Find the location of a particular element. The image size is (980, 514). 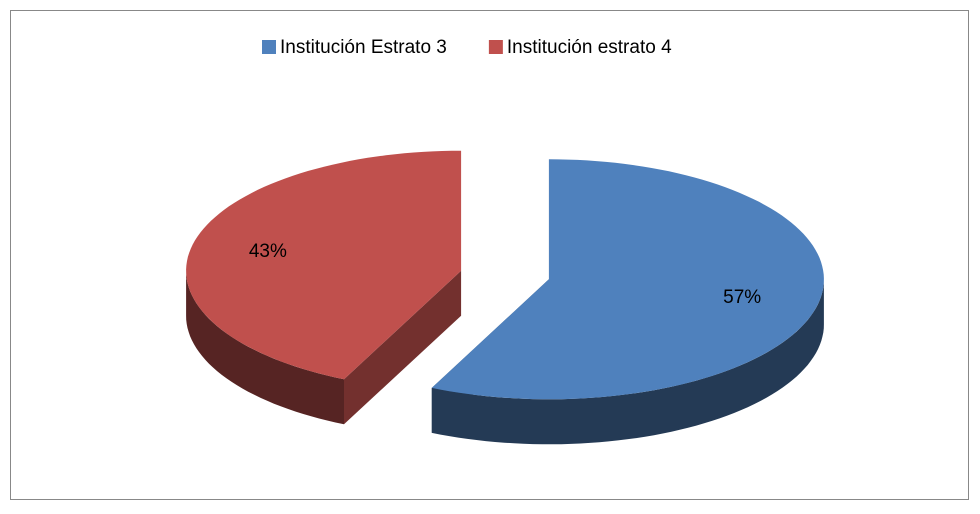

legend-label: Institución Estrato 3 is located at coordinates (363, 47).